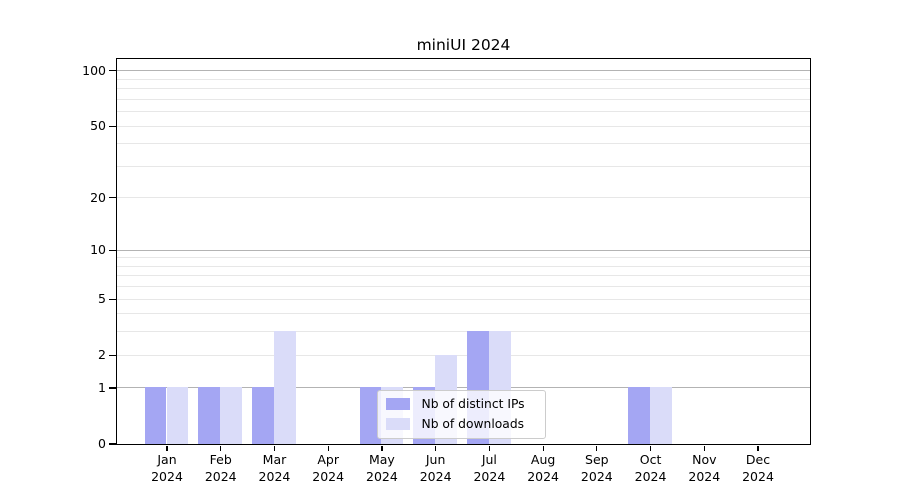 The image size is (900, 500). I want to click on x-tick-jun, so click(436, 448).